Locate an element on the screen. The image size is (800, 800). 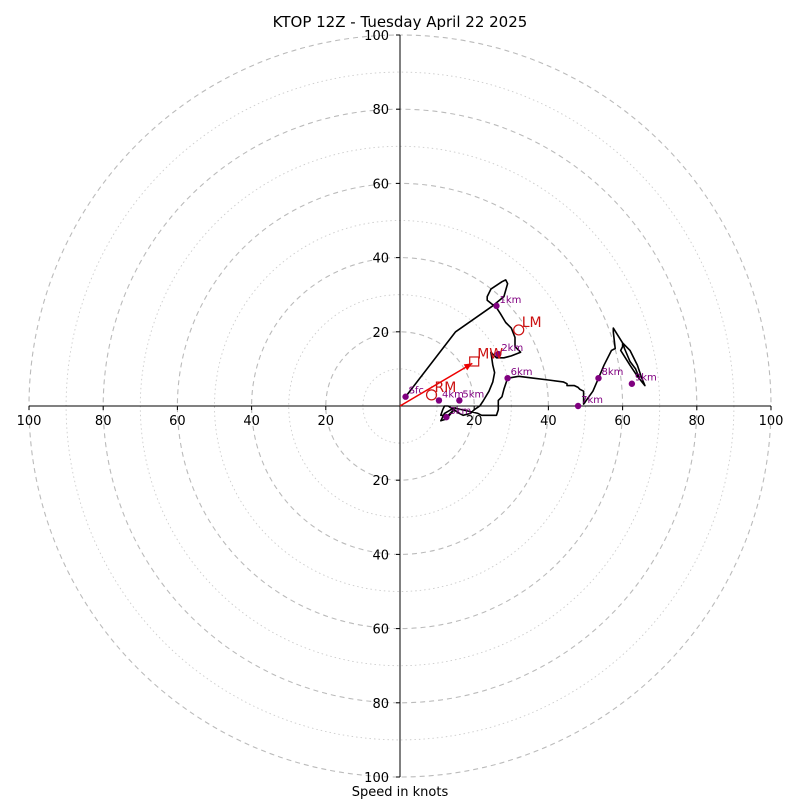
chart-title: KTOP 12Z - Tuesday April 22 2025 is located at coordinates (400, 22).